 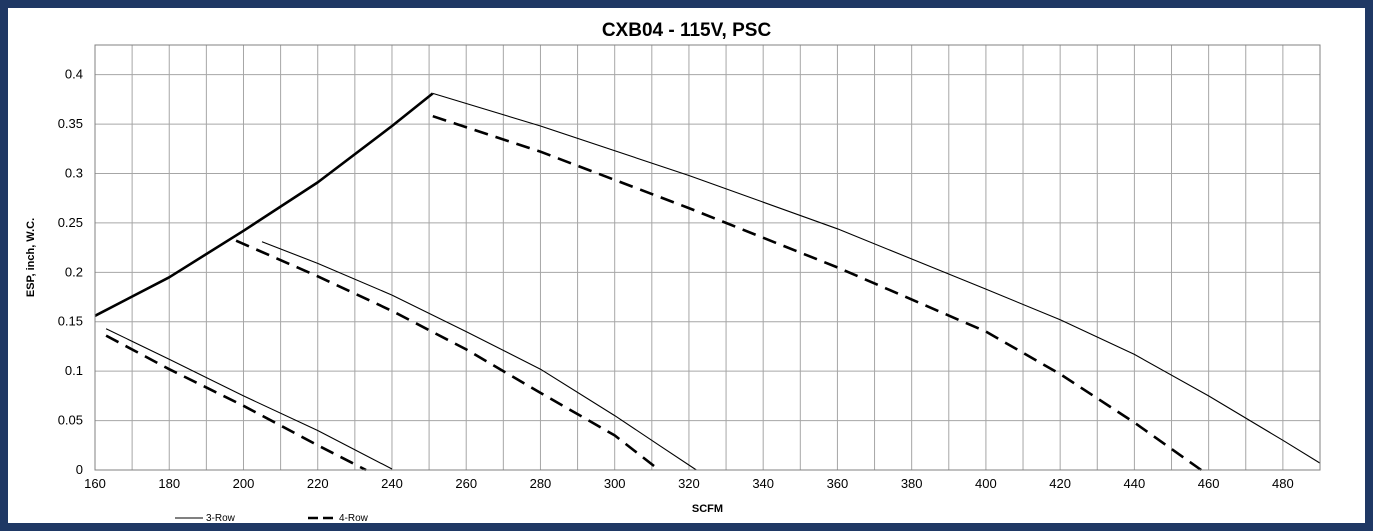 I want to click on y-tick-label: 0.1, so click(x=74, y=370).